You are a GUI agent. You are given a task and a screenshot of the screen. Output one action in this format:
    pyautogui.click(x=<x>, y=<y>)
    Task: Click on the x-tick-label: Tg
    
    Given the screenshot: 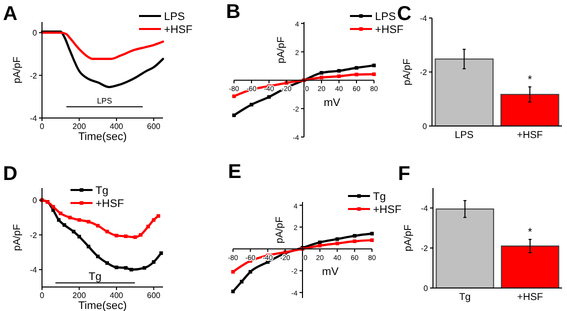 What is the action you would take?
    pyautogui.click(x=465, y=297)
    